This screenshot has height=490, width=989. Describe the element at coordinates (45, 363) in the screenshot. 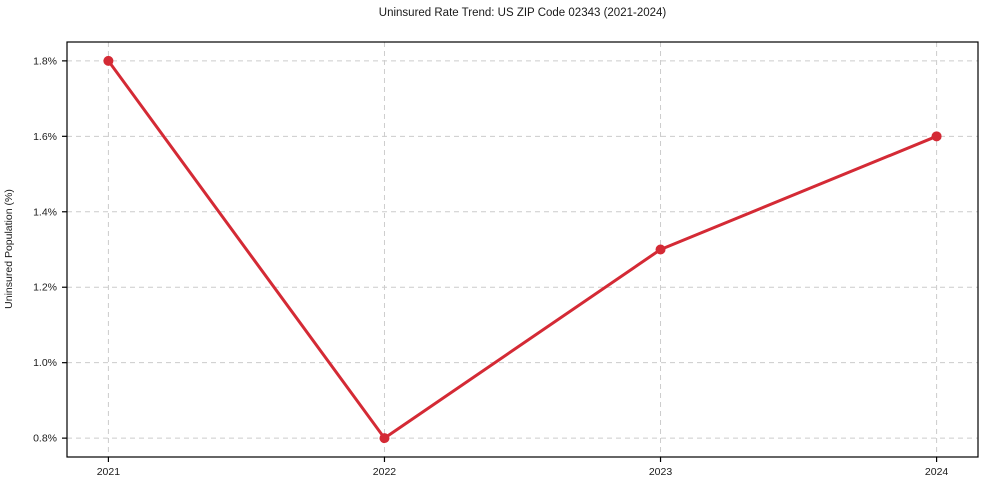

I see `y-tick-label: 1.0%` at that location.